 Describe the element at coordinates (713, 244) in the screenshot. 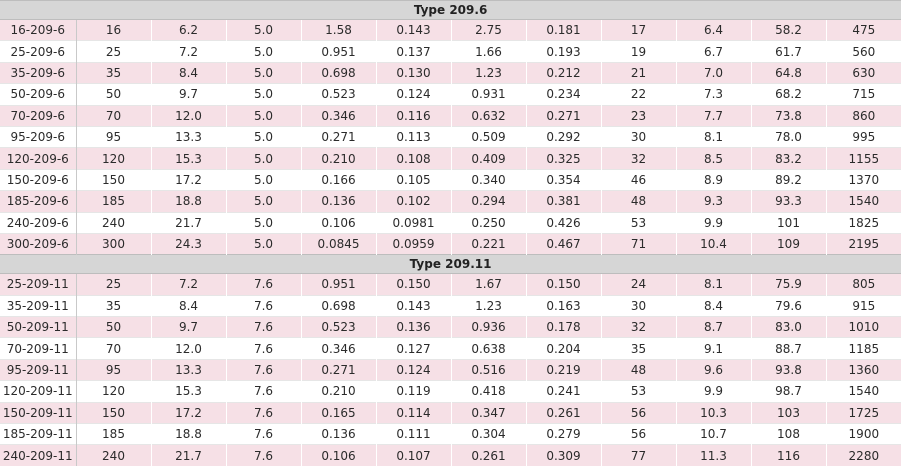

I see `table-cell: 10.4` at that location.